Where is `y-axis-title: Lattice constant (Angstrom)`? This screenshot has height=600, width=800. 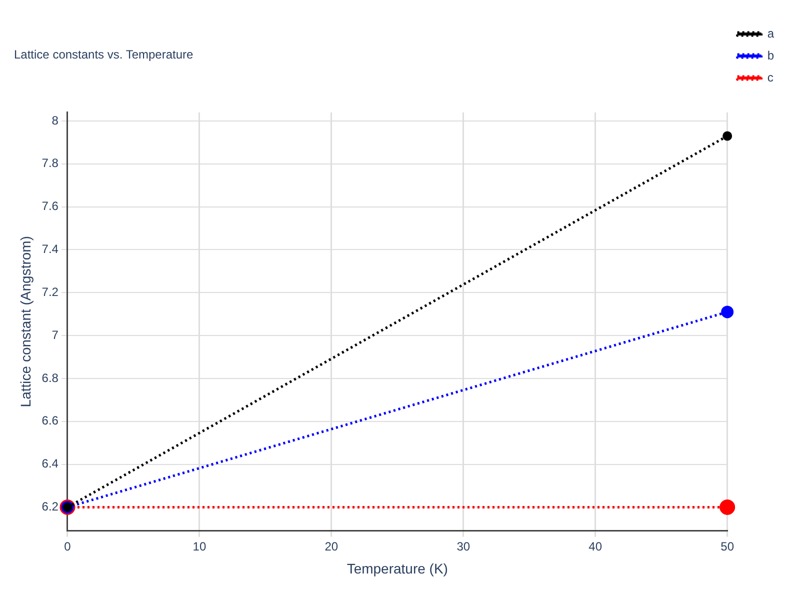
y-axis-title: Lattice constant (Angstrom) is located at coordinates (25, 322).